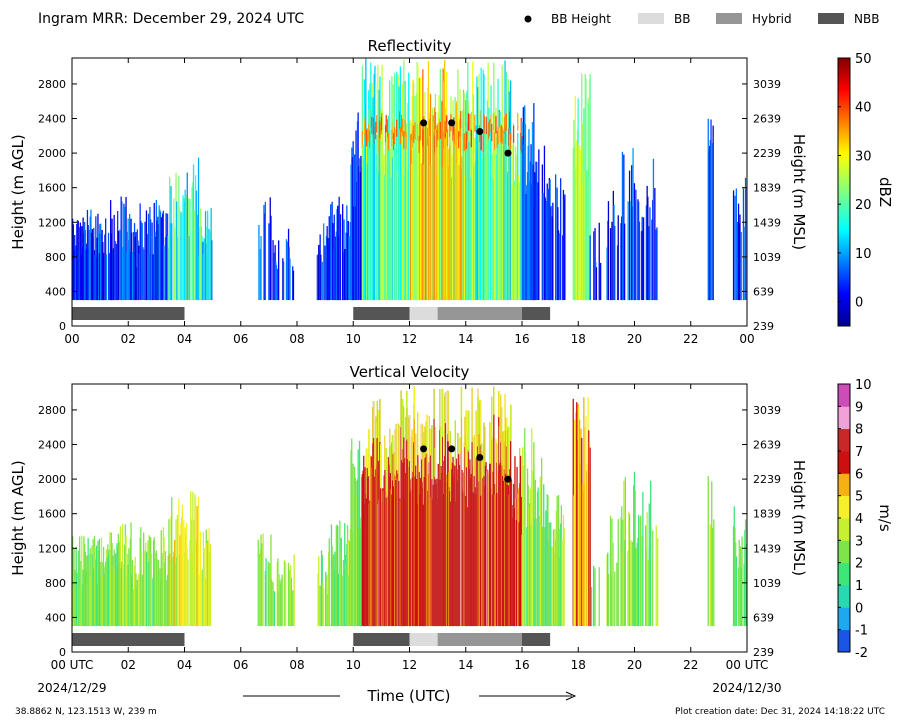 This screenshot has width=900, height=725. What do you see at coordinates (863, 254) in the screenshot?
I see `colorbar-tick-label: 10` at bounding box center [863, 254].